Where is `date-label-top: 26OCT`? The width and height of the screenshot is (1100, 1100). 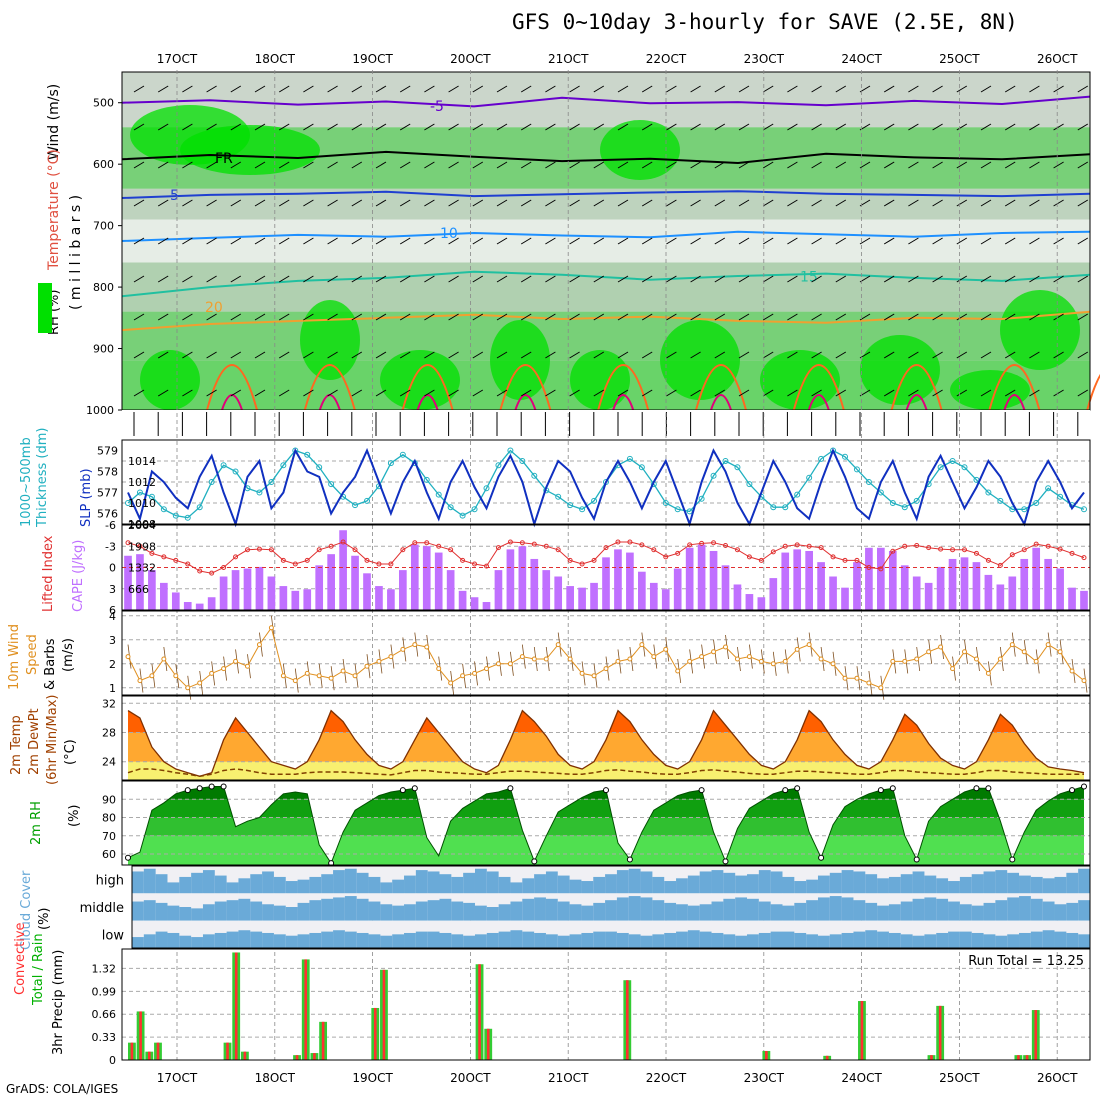 date-label-top: 26OCT is located at coordinates (1057, 59).